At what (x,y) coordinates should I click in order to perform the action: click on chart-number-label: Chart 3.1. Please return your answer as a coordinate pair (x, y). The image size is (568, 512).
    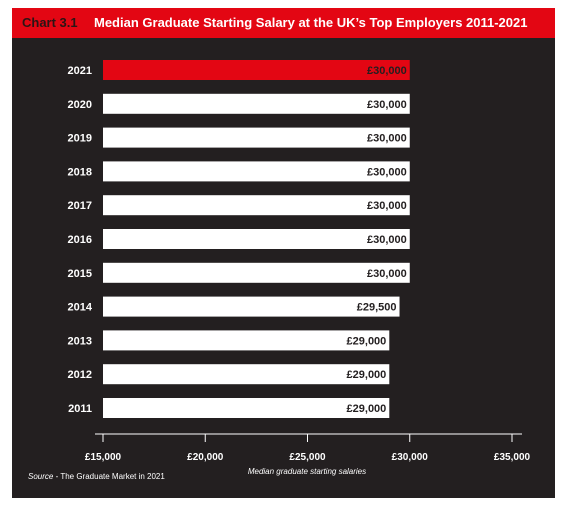
    Looking at the image, I should click on (50, 22).